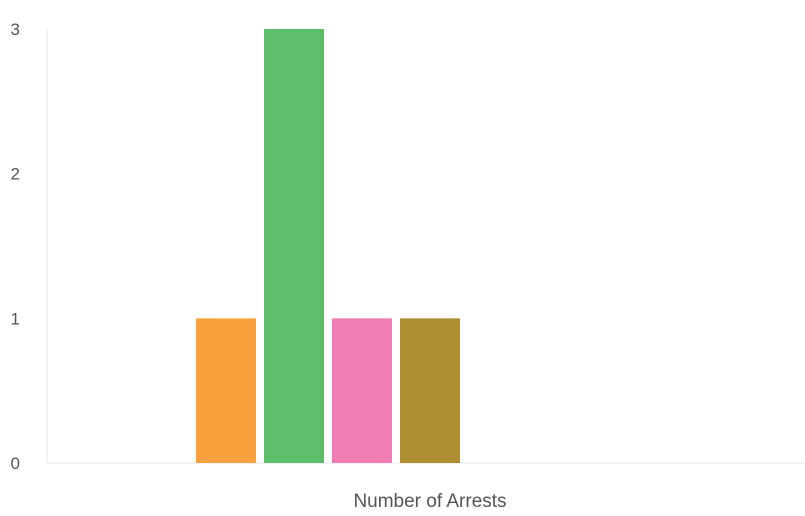  What do you see at coordinates (429, 501) in the screenshot?
I see `x-axis-title: Number of Arrests` at bounding box center [429, 501].